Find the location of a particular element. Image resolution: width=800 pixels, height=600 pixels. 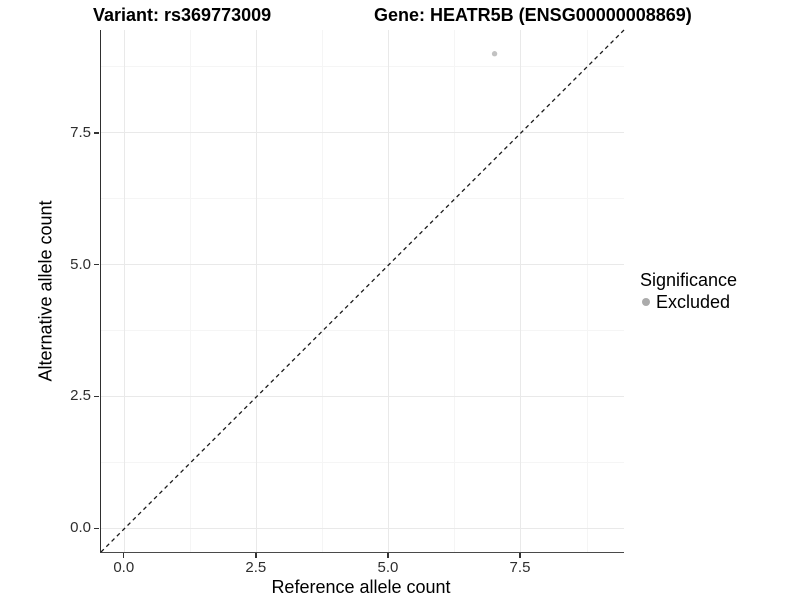

y-tick-label: 7.5 is located at coordinates (80, 132).